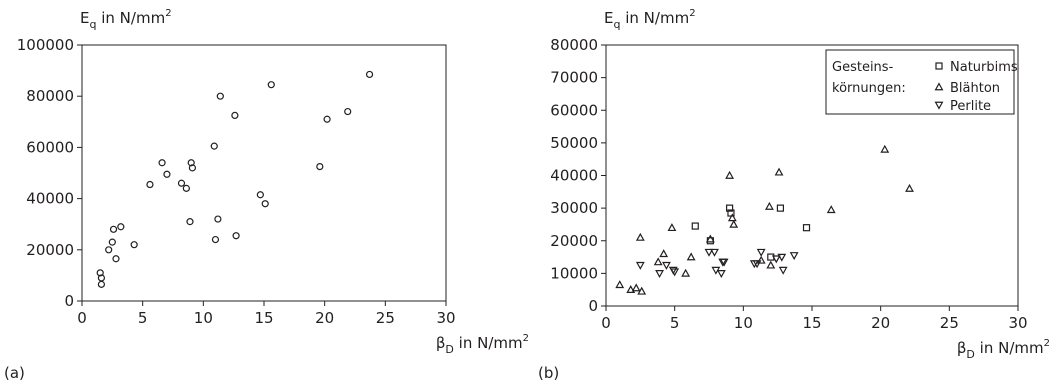 Image resolution: width=1055 pixels, height=384 pixels. I want to click on y-tick-label-b: 20000, so click(574, 241).